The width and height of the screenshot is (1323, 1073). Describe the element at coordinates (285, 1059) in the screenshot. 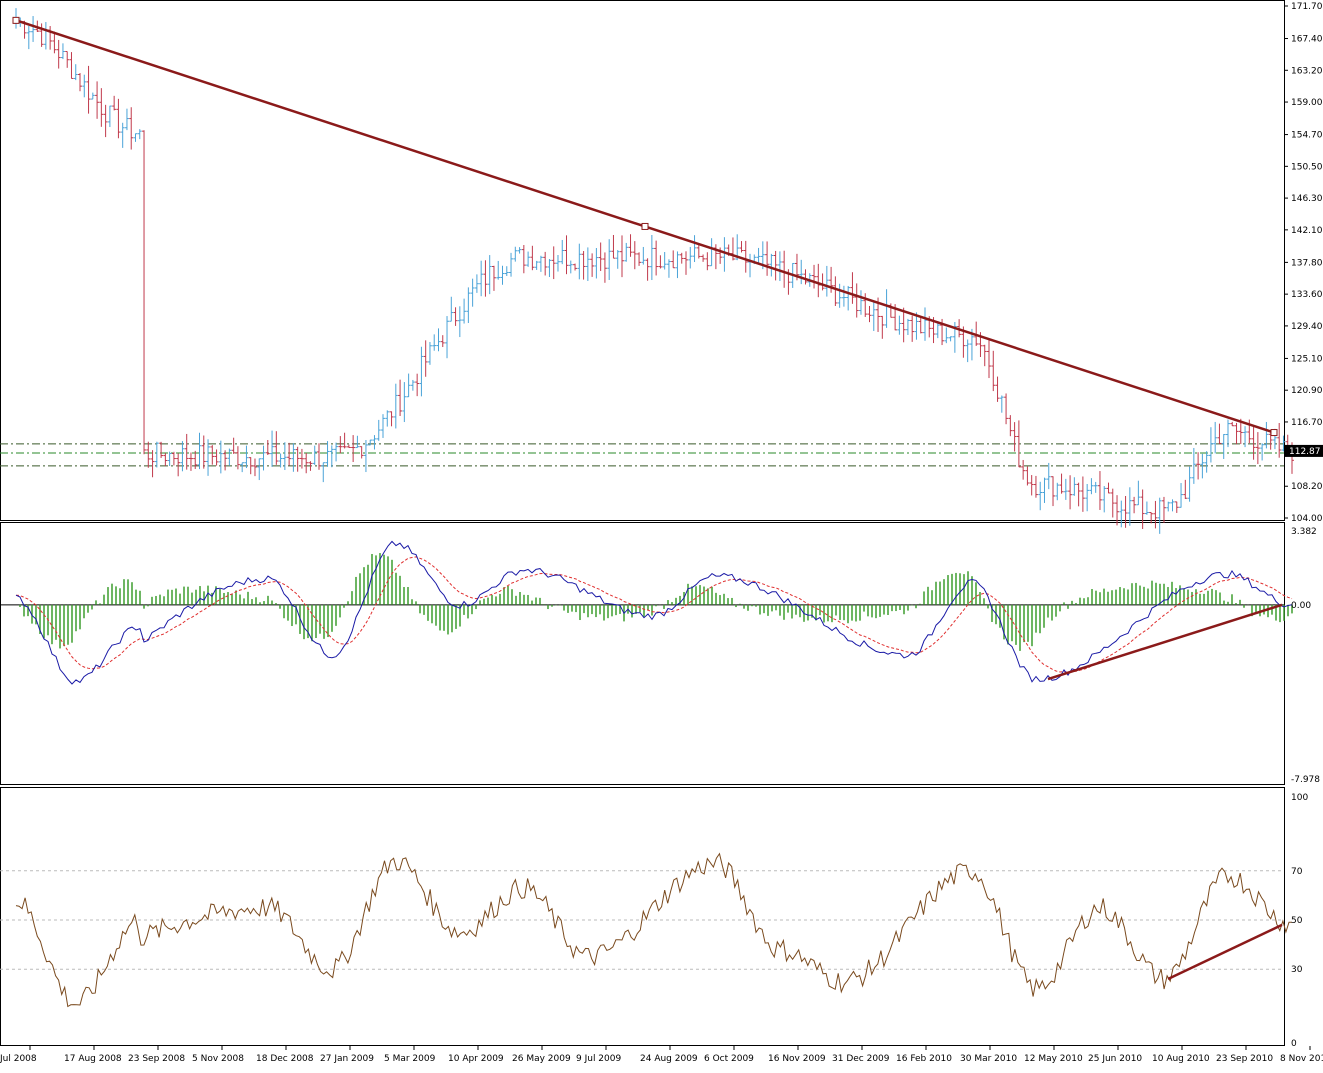

I see `date-tick-label: 18 Dec 2008` at that location.